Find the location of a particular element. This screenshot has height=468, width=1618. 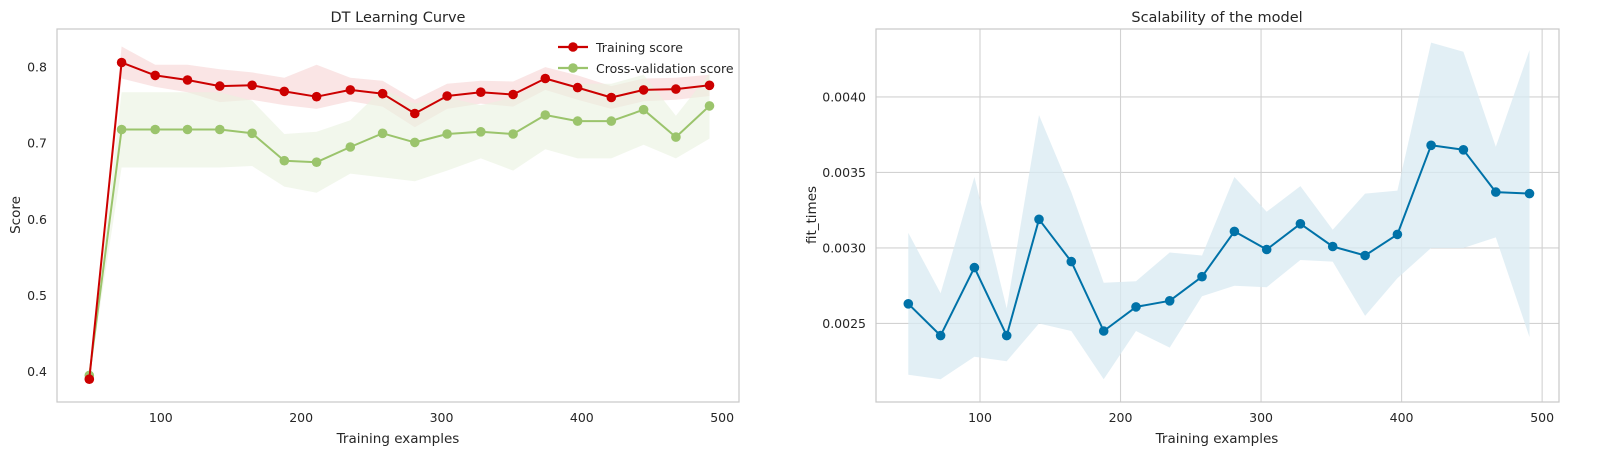

right-y-tick-label: 0.0040 is located at coordinates (844, 96).